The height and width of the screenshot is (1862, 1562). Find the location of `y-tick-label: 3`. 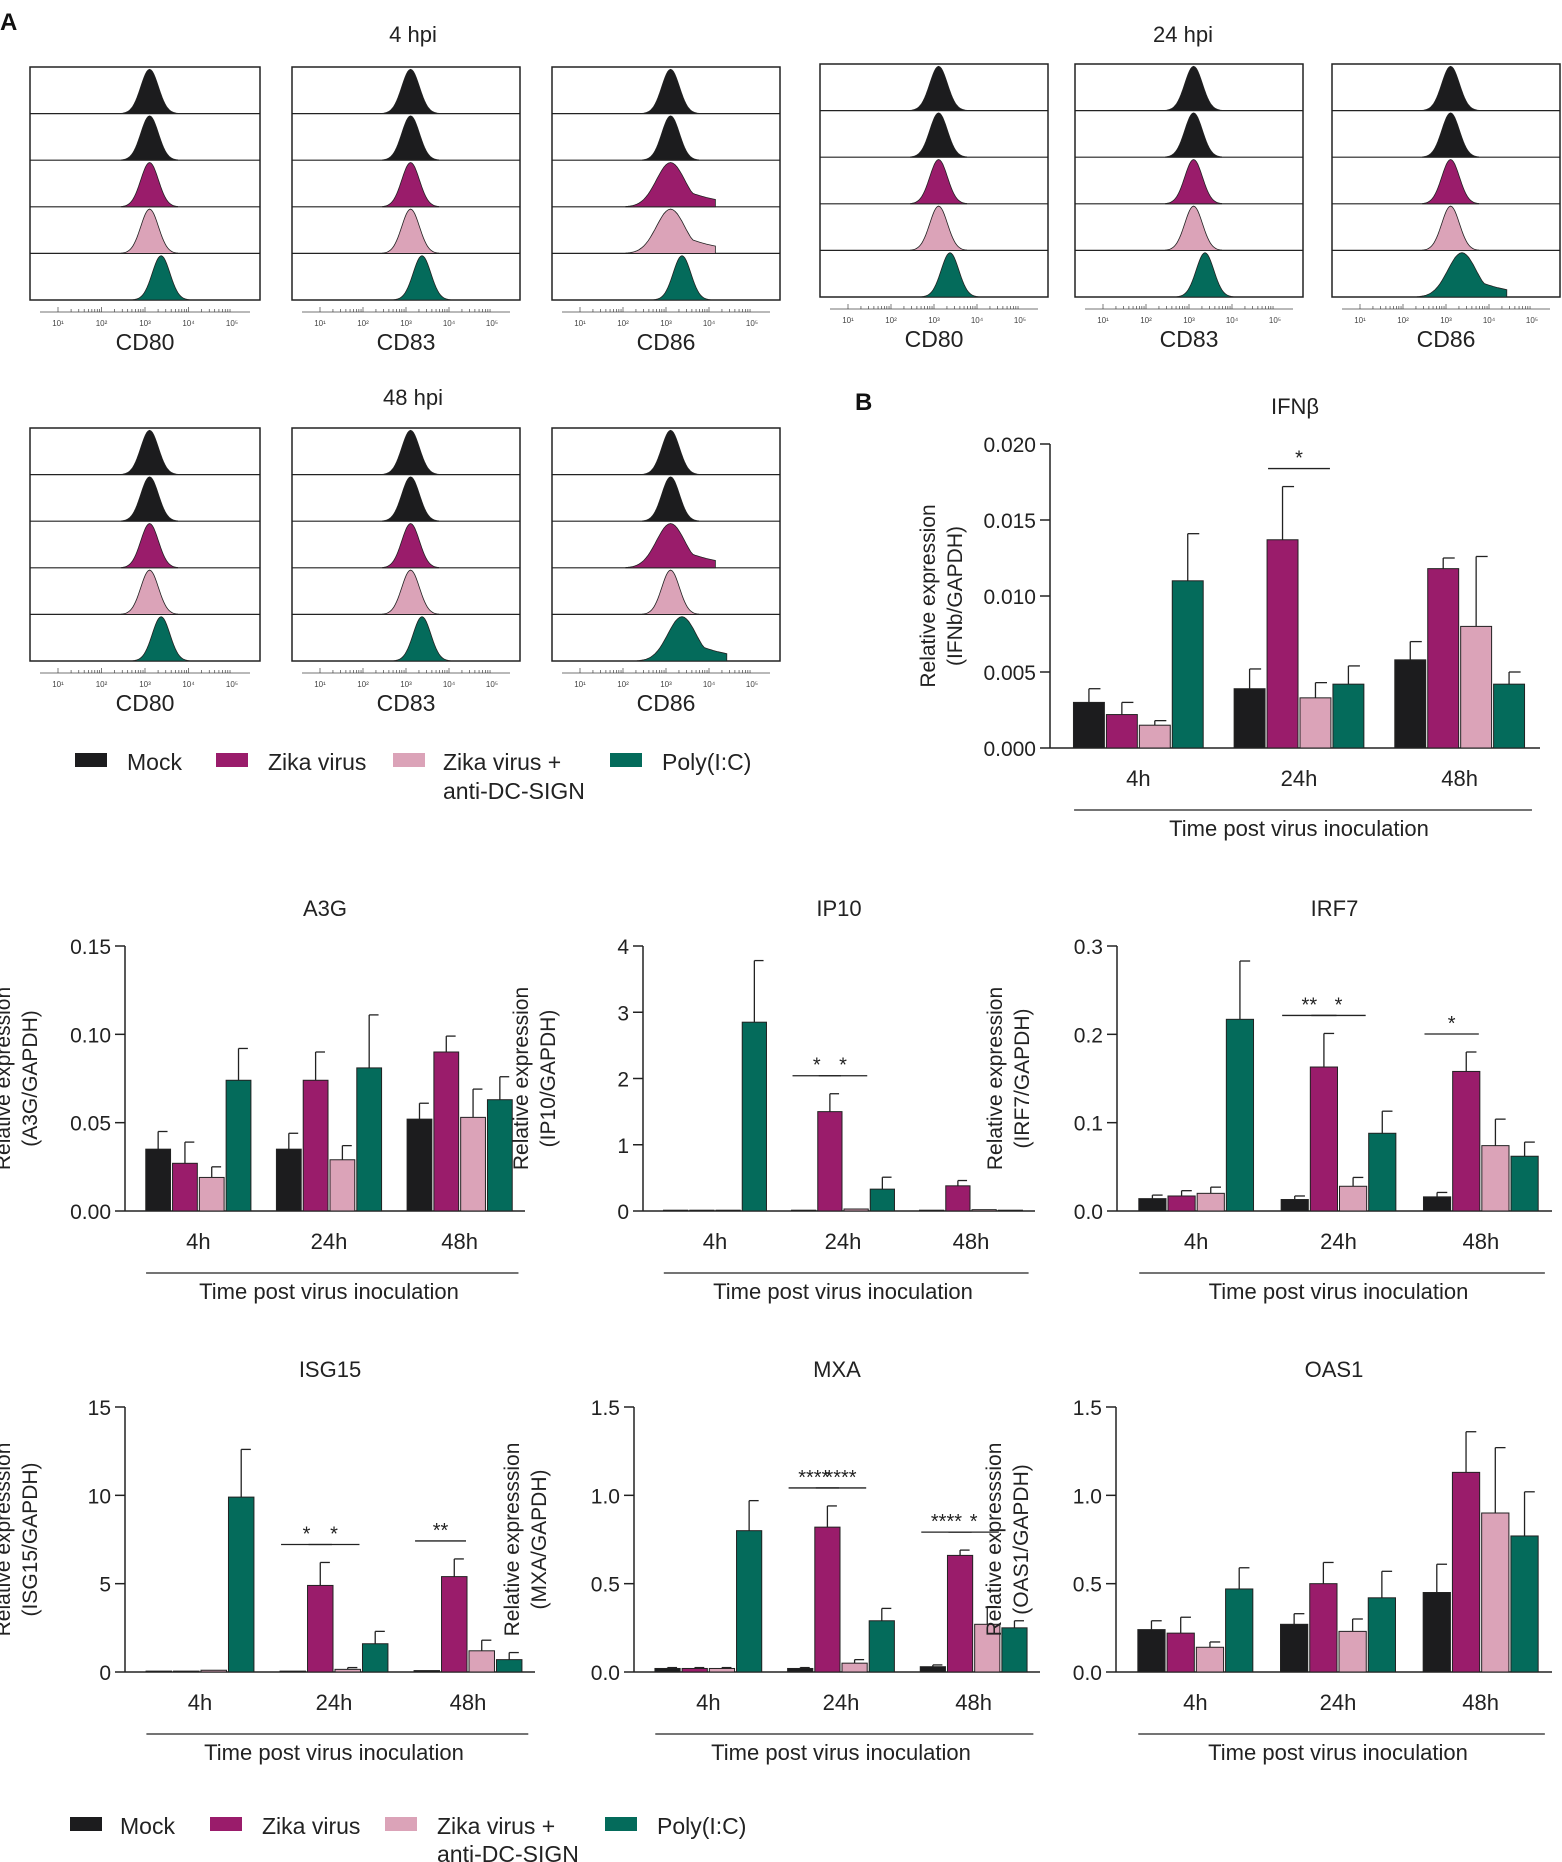

y-tick-label: 3 is located at coordinates (623, 1013).